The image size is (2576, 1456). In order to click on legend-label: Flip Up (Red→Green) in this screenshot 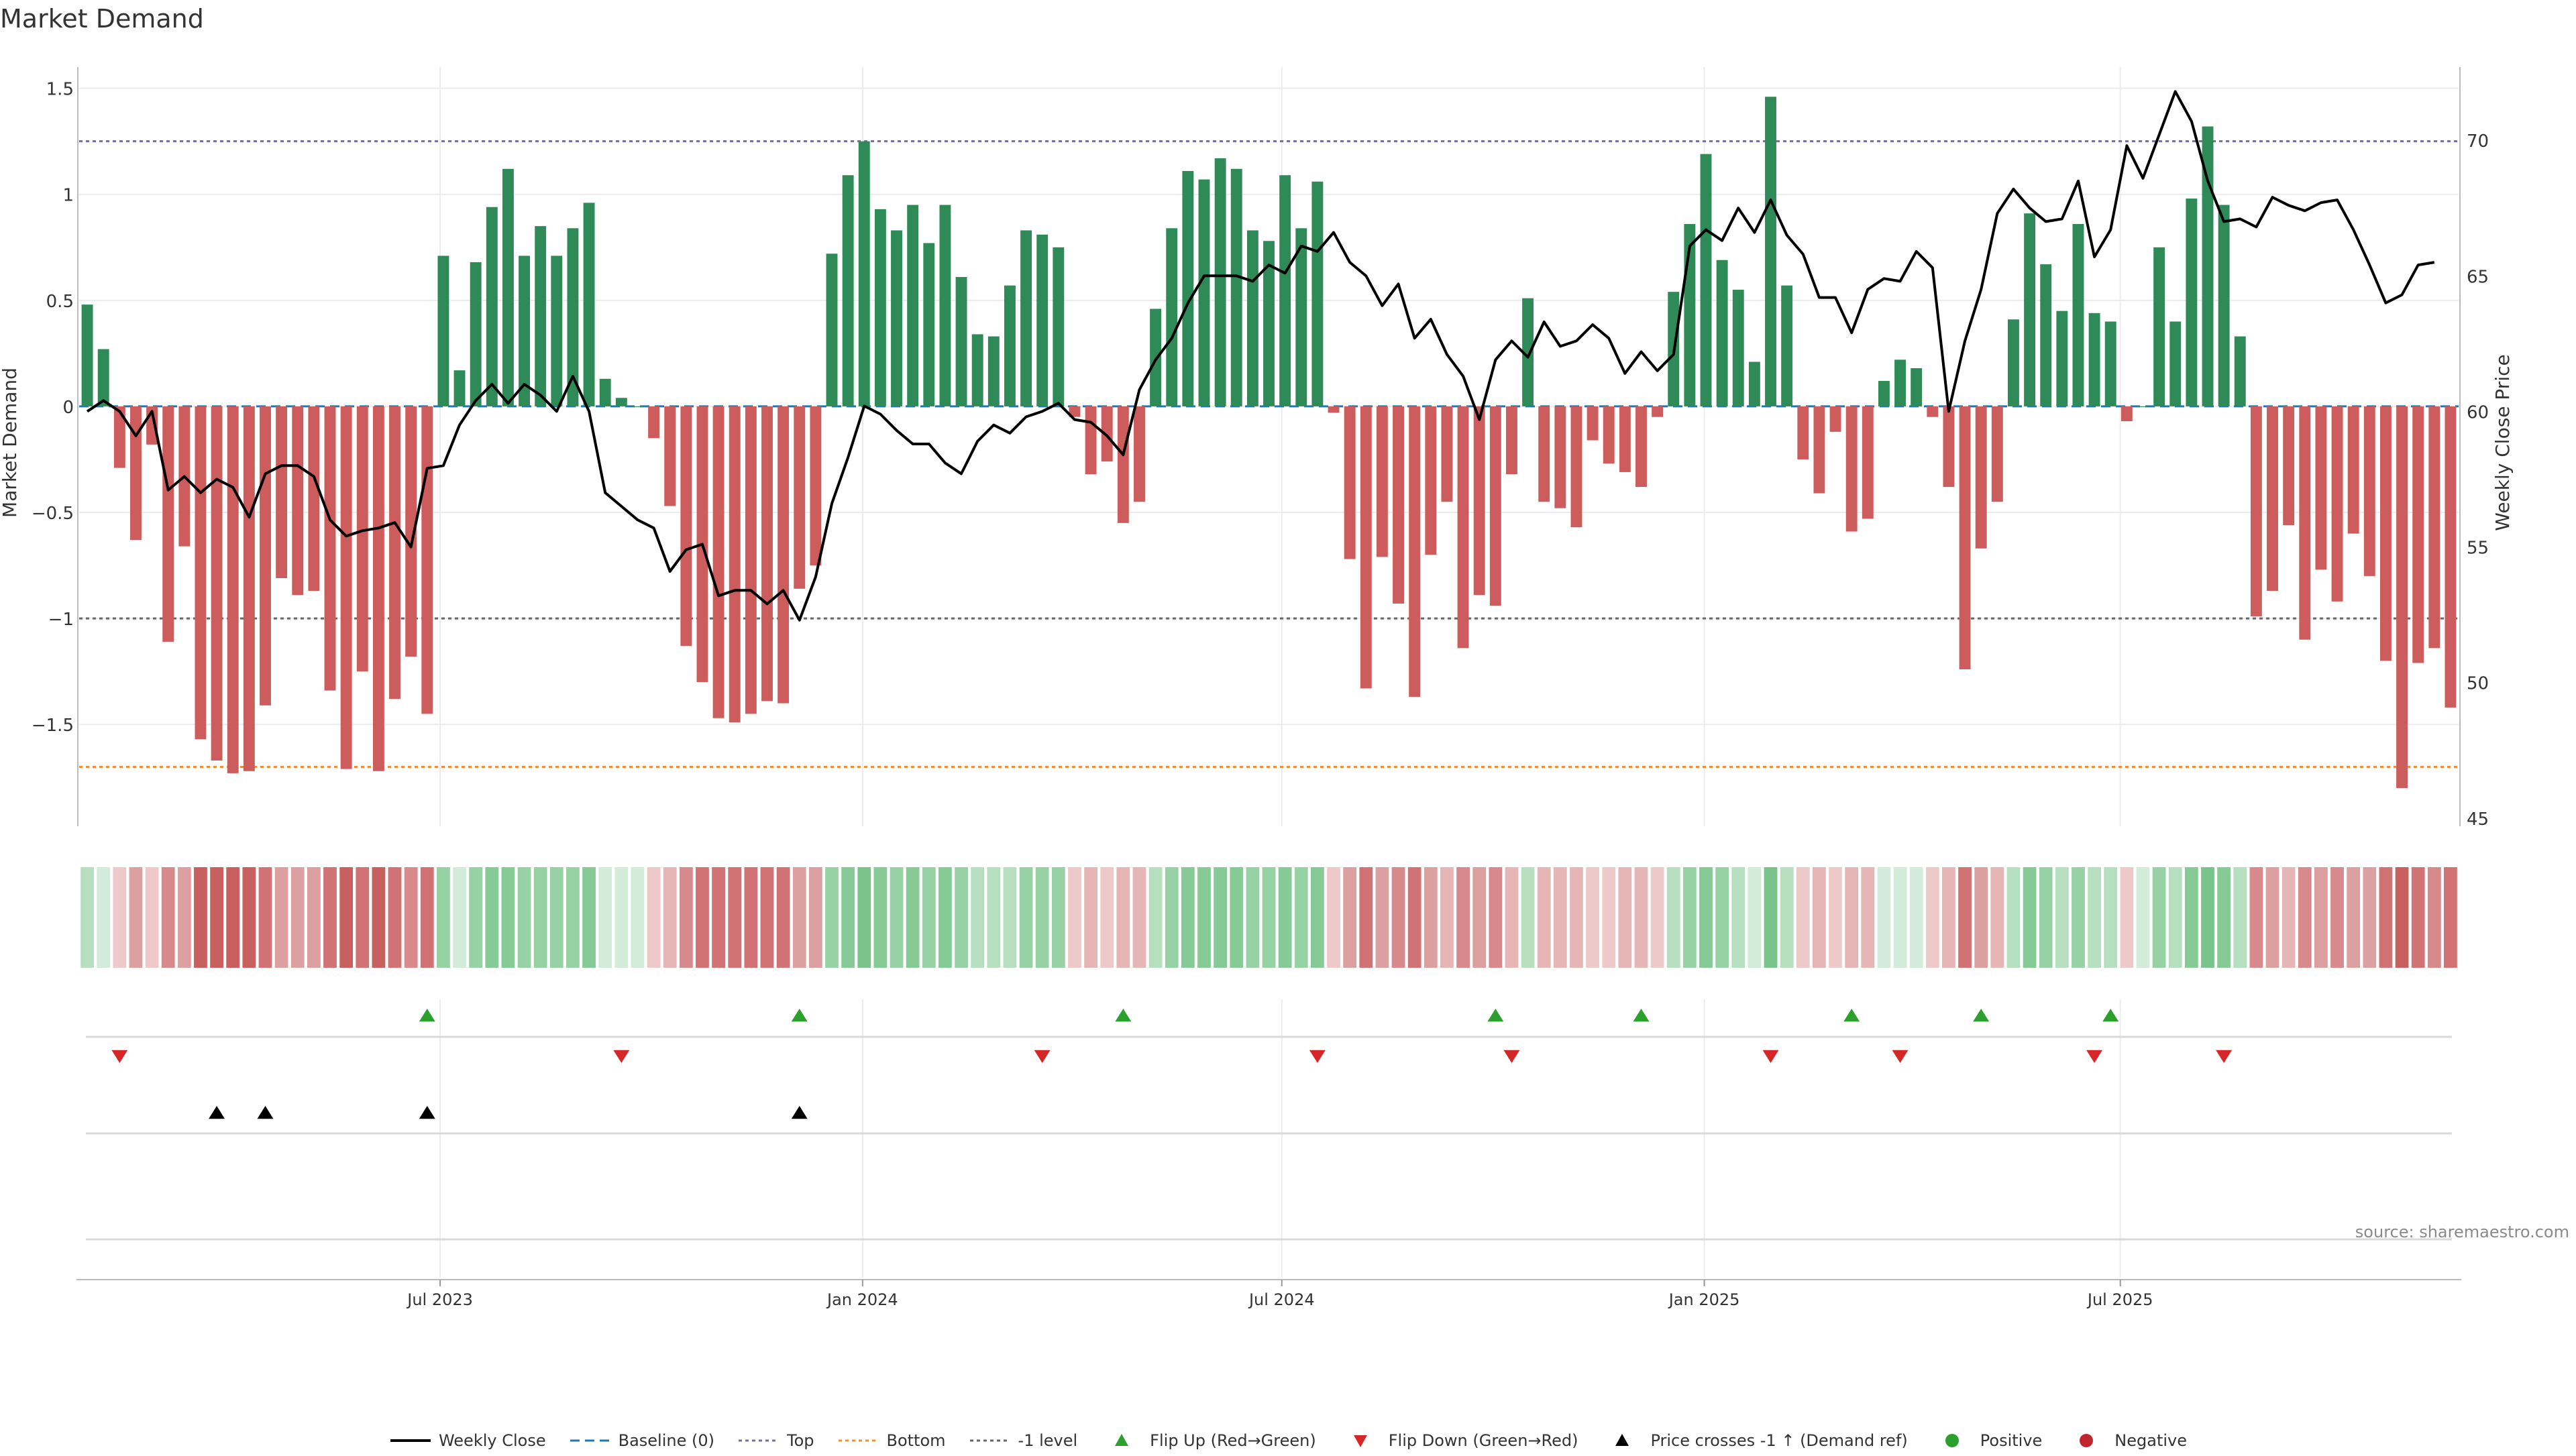, I will do `click(1233, 1440)`.